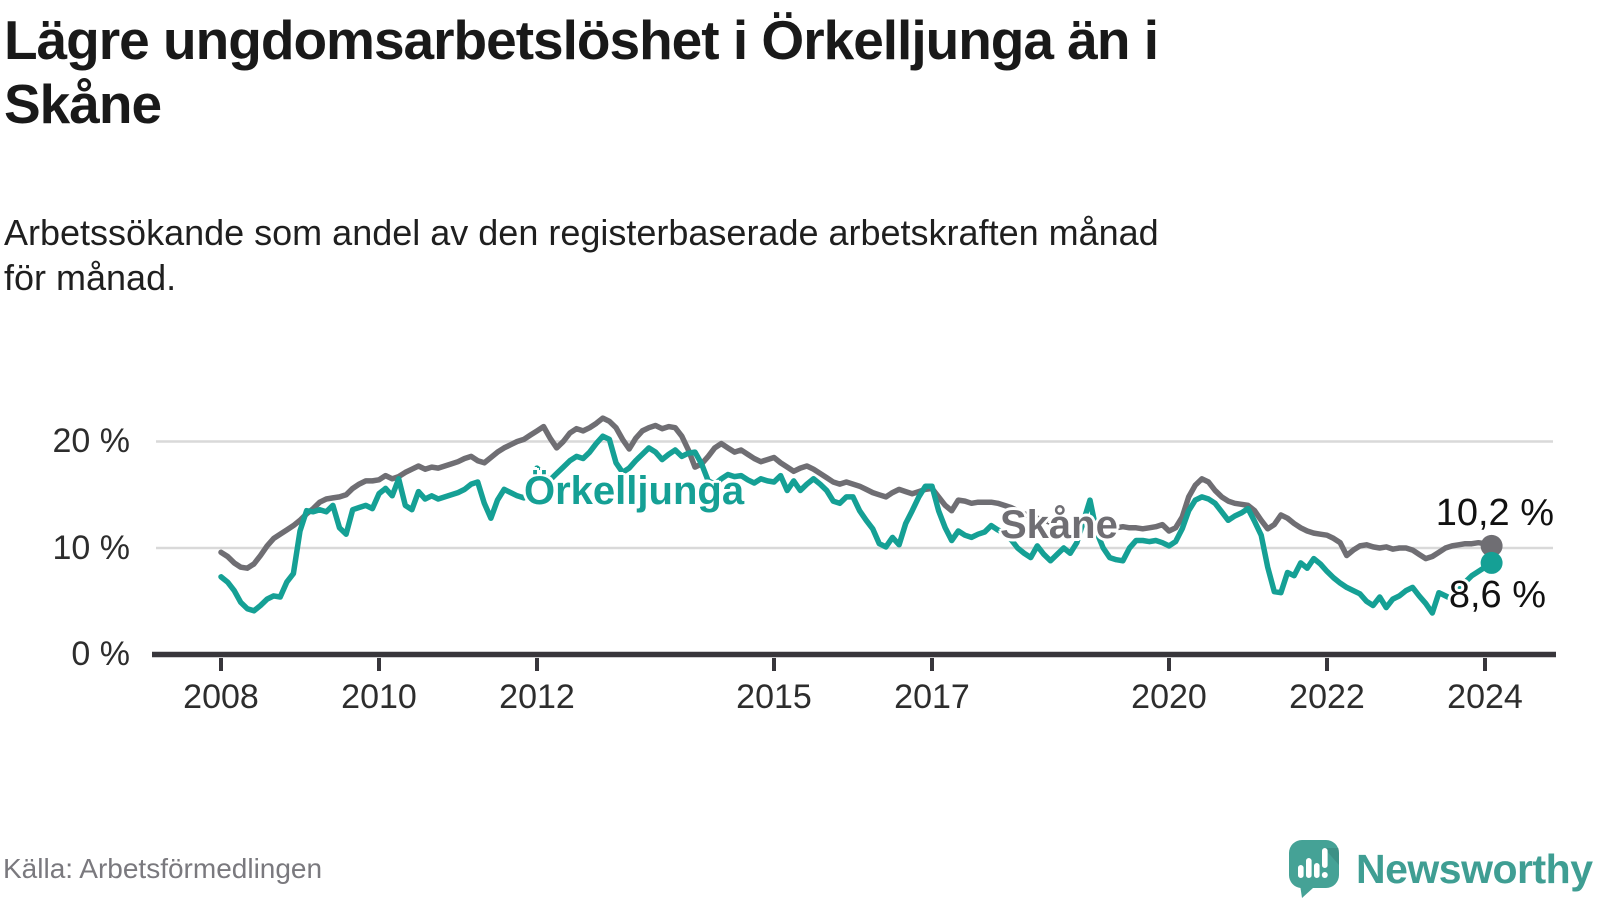 This screenshot has width=1600, height=900. I want to click on brand-name: Newsworthy, so click(1474, 869).